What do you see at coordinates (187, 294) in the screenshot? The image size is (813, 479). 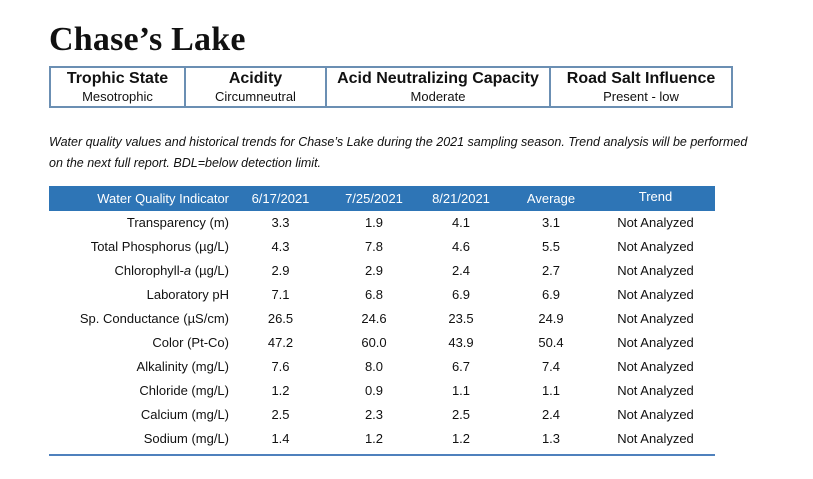 I see `indicator-cell: Laboratory pH` at bounding box center [187, 294].